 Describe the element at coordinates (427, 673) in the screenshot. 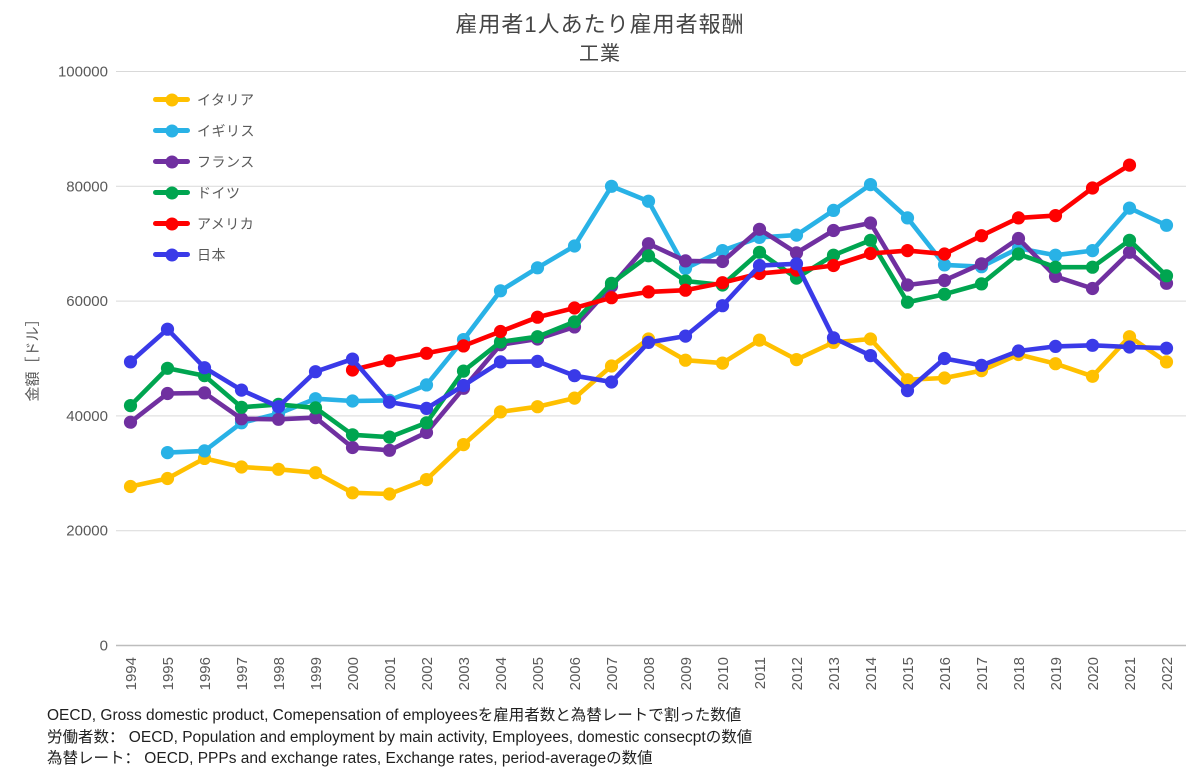

I see `x-tick-label: 2002` at that location.